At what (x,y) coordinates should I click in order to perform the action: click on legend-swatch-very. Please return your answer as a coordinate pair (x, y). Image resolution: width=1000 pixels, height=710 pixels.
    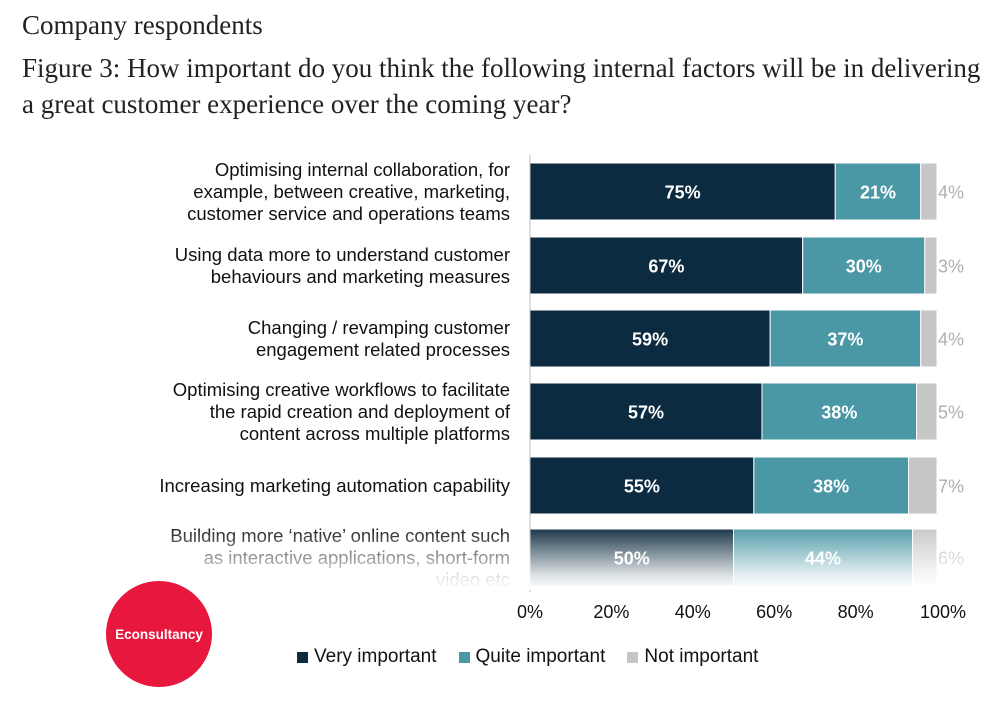
    Looking at the image, I should click on (302, 657).